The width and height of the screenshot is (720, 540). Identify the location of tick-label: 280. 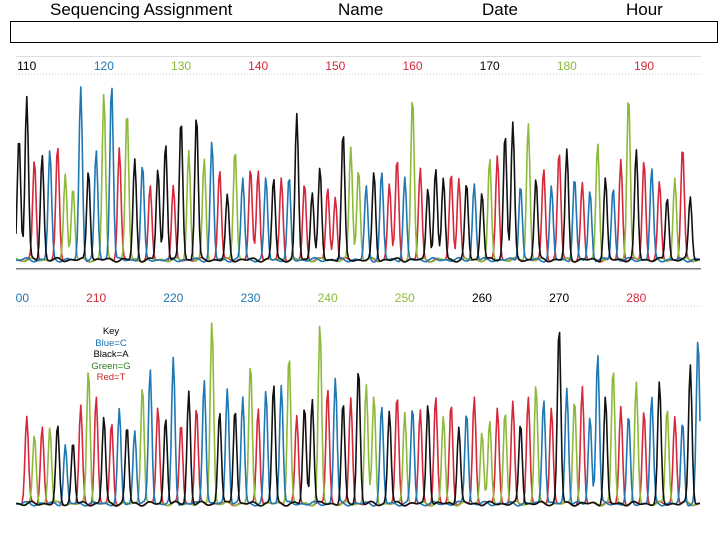
(636, 298).